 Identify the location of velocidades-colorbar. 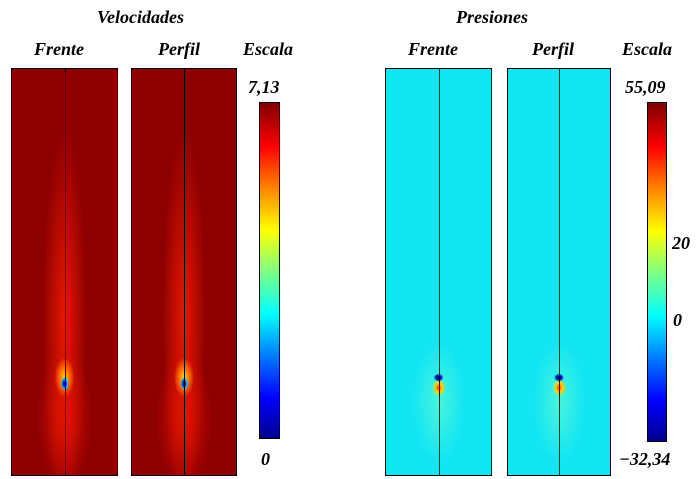
(269, 270).